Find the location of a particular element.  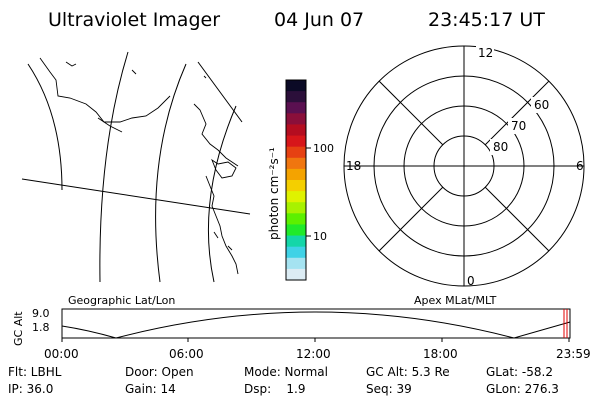

status-seq: Seq: 39 is located at coordinates (389, 389).